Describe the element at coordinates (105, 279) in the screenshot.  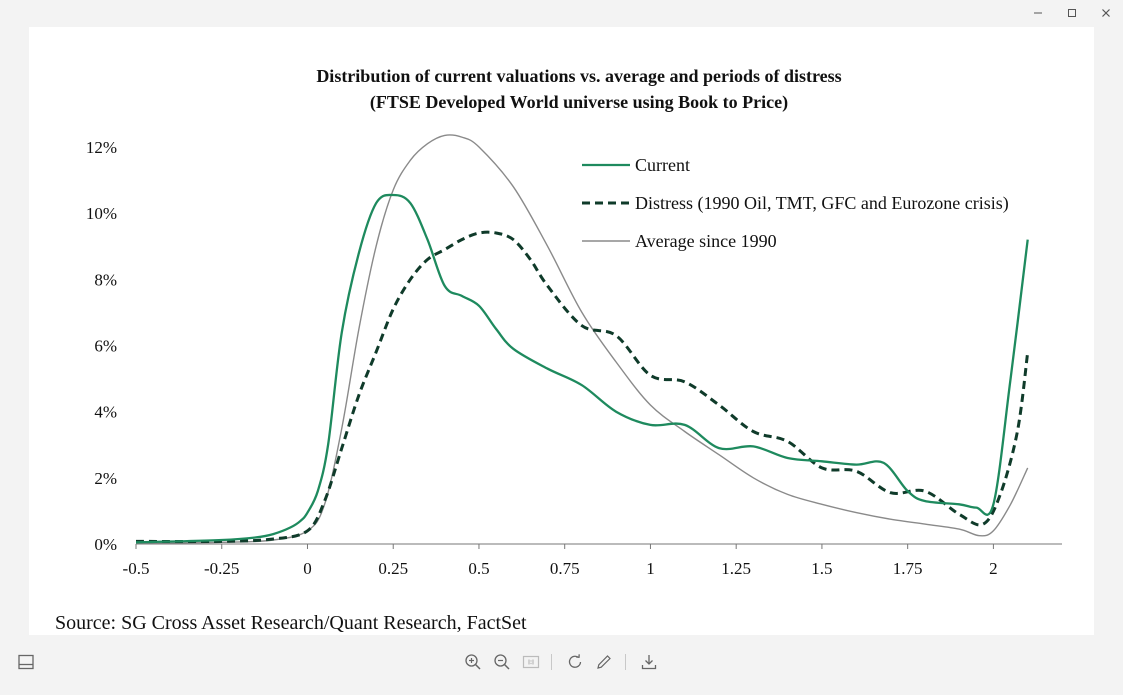
I see `y-tick-label: 8%` at that location.